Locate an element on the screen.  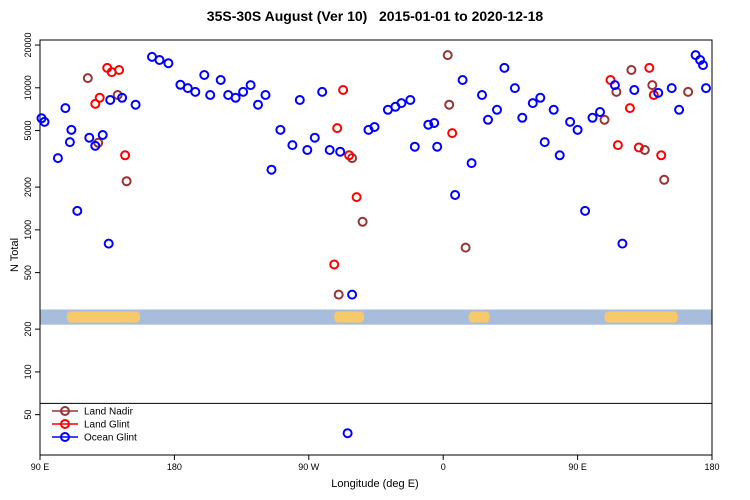
x-axis-title: Longitude (deg E) is located at coordinates (375, 484).